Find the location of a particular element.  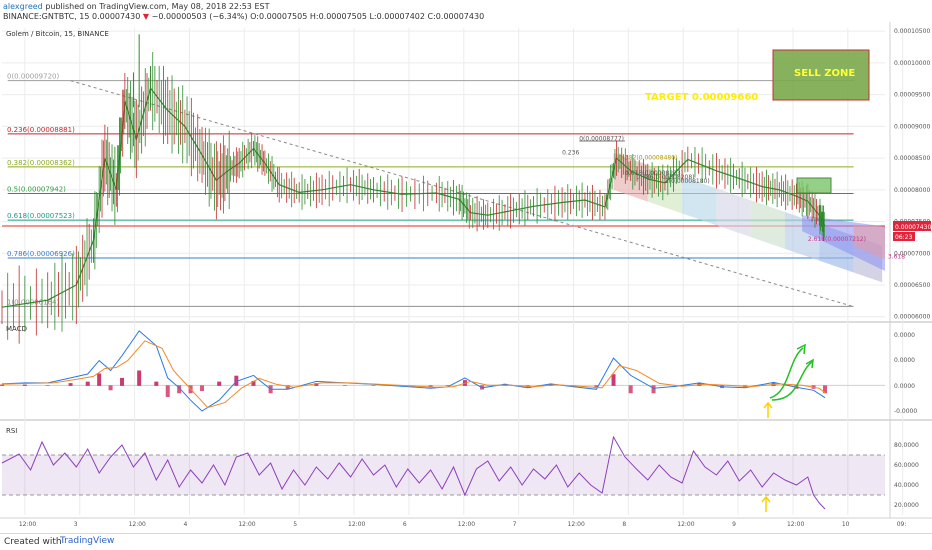

rsi-band is located at coordinates (443, 475).